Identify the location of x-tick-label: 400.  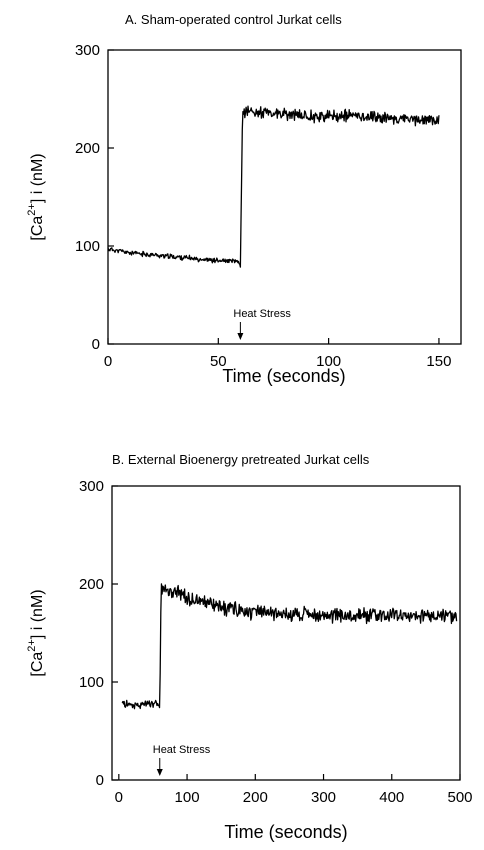
(391, 797).